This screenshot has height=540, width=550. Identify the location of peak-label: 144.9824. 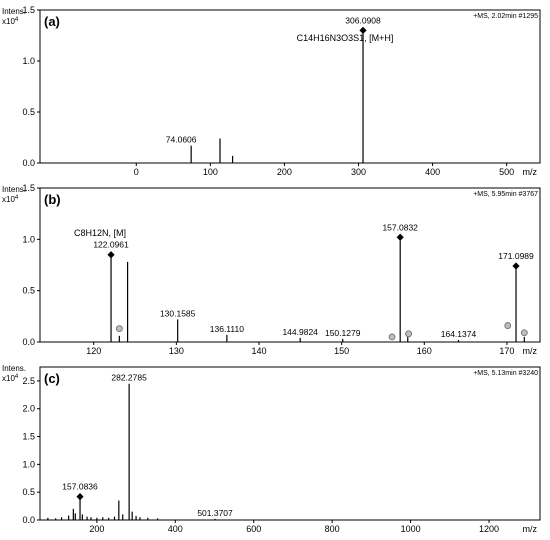
(300, 332).